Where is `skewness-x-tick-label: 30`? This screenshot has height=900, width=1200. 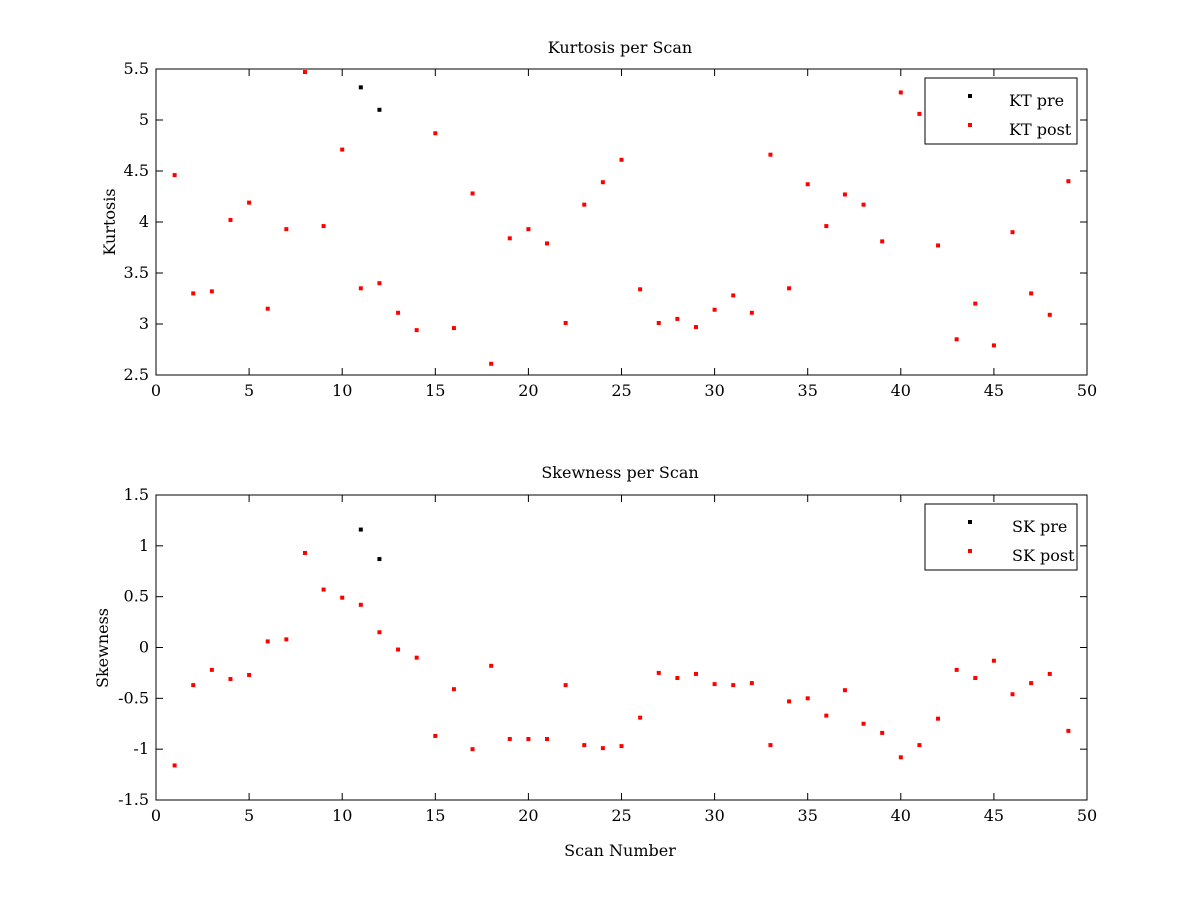
skewness-x-tick-label: 30 is located at coordinates (714, 815).